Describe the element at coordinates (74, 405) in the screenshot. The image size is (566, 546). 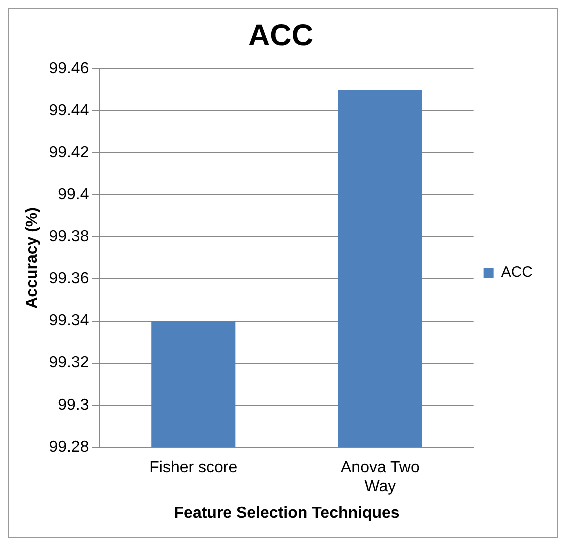
I see `y-tick-label: 99.3` at that location.